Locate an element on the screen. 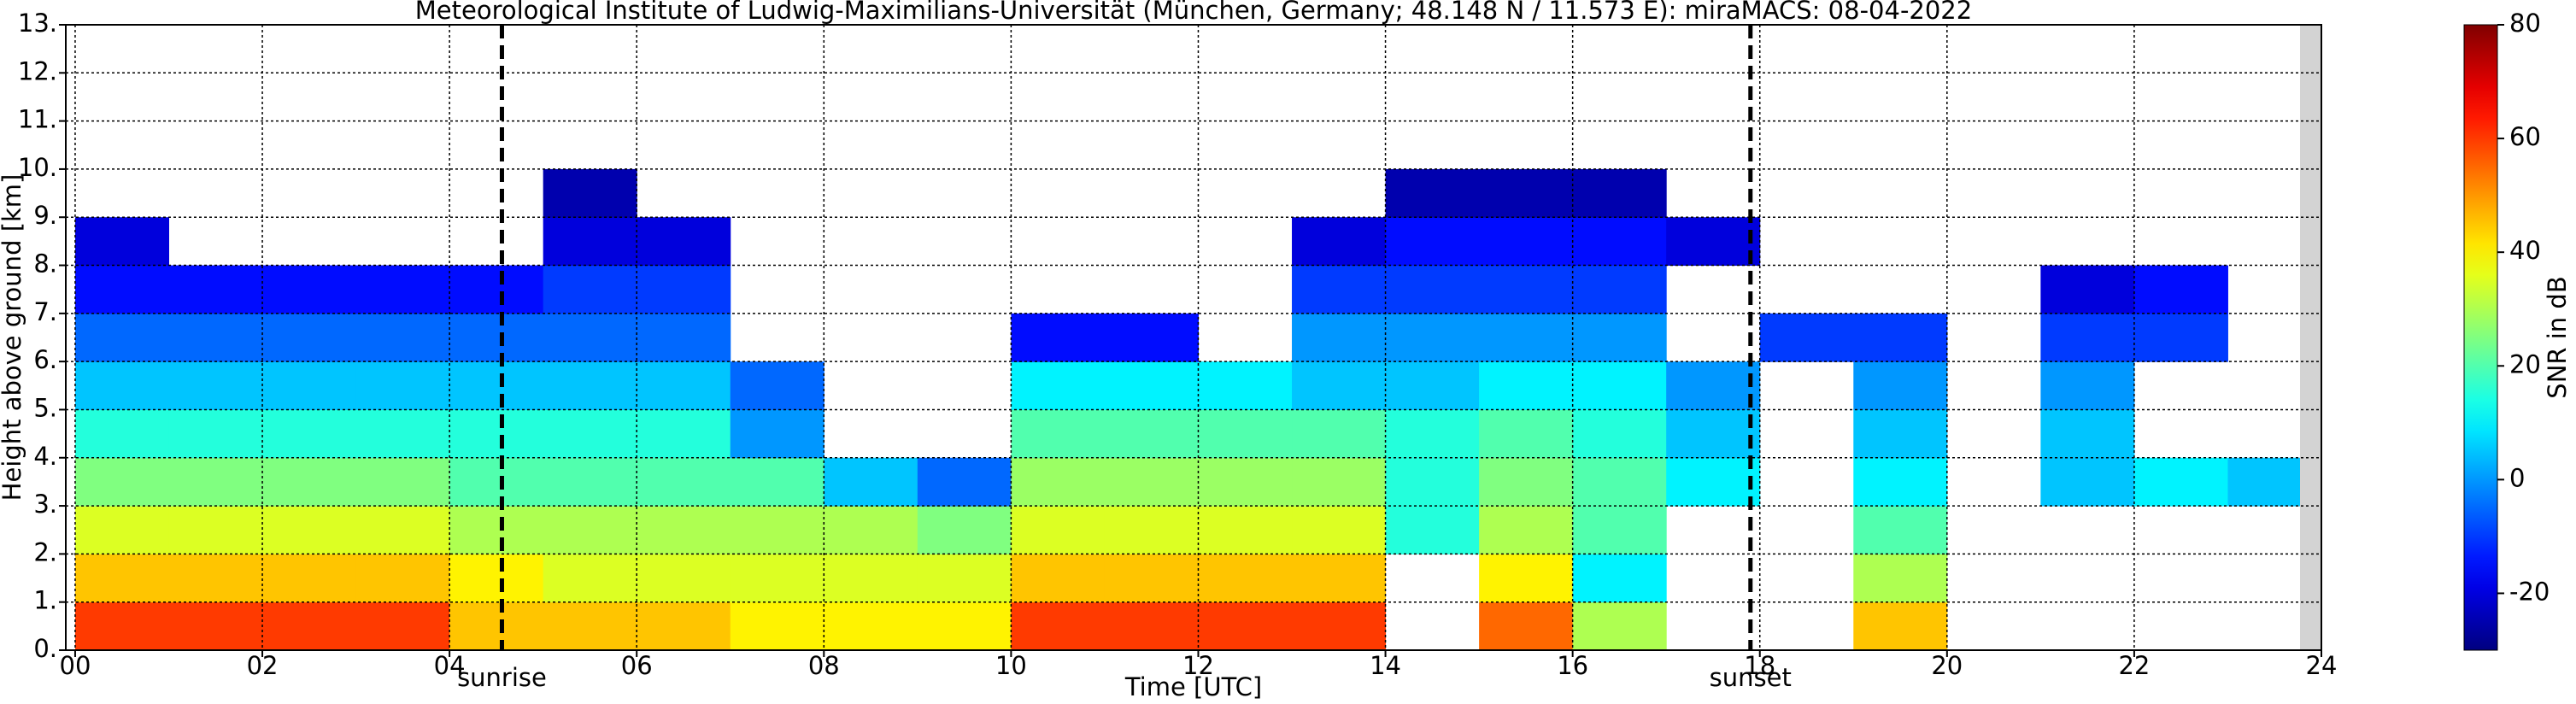 The width and height of the screenshot is (2576, 704). y-tick-label: 3. is located at coordinates (45, 504).